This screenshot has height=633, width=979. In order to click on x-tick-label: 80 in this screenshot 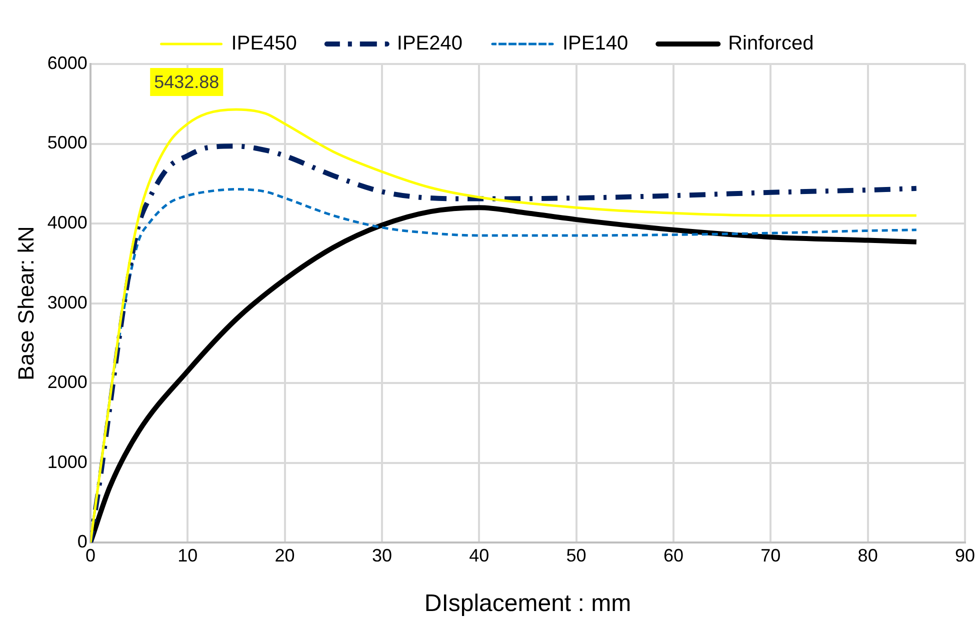, I will do `click(868, 555)`.